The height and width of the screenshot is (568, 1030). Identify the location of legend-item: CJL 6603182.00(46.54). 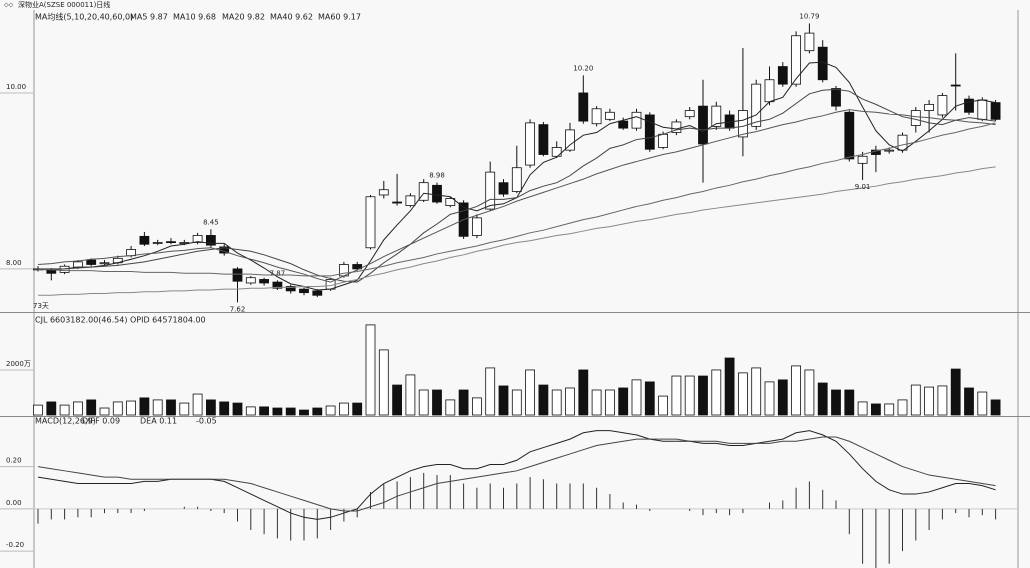
(81, 320).